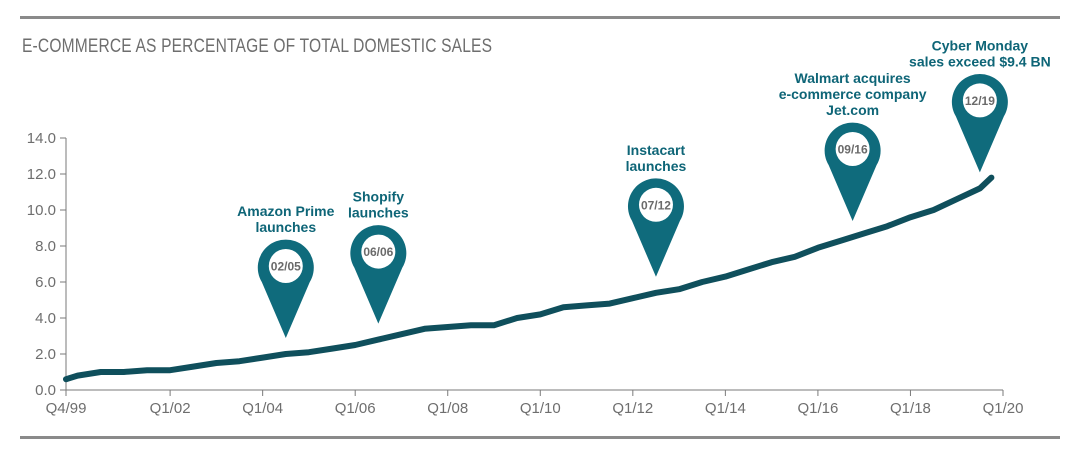 This screenshot has width=1080, height=462. Describe the element at coordinates (1003, 408) in the screenshot. I see `x-tick-label: Q1/20` at that location.